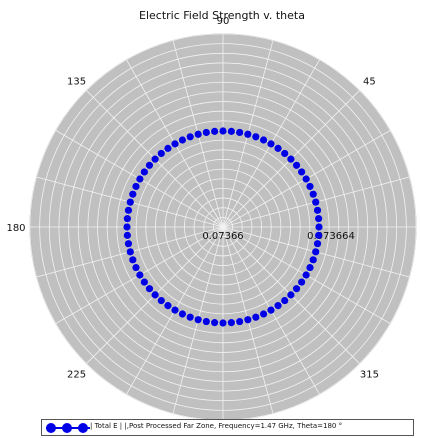 This screenshot has height=438, width=422. I want to click on angle-tick-90: 90, so click(223, 21).